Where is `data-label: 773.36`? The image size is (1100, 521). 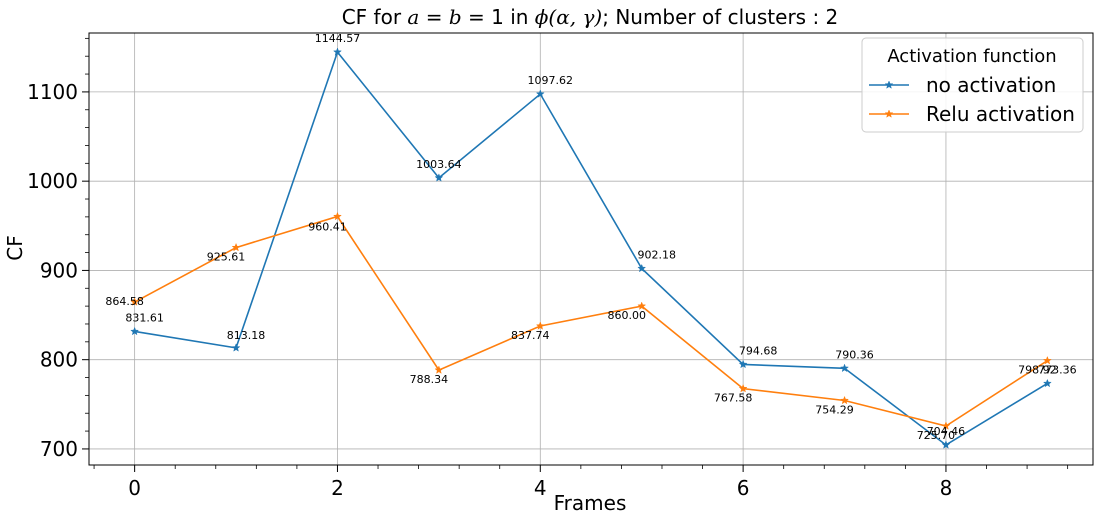 data-label: 773.36 is located at coordinates (1057, 369).